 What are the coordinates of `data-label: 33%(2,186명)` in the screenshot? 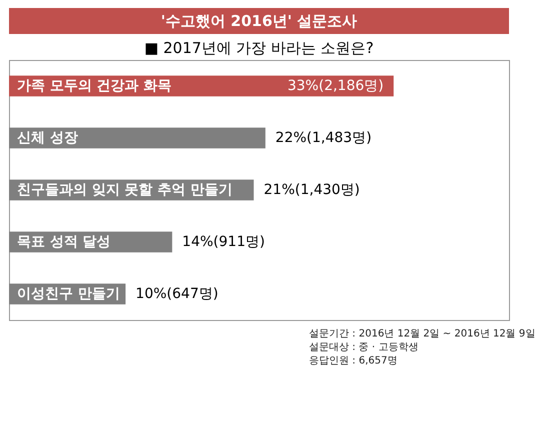 It's located at (335, 86).